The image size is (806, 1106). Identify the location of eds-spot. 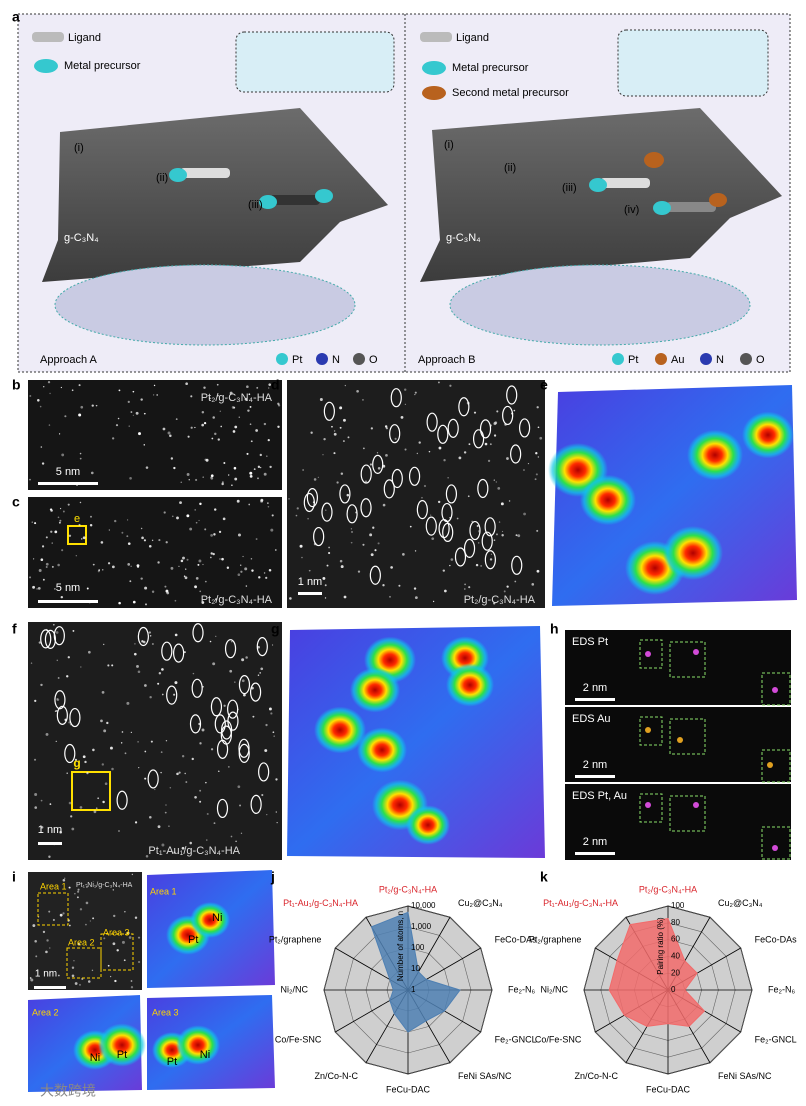
(696, 652).